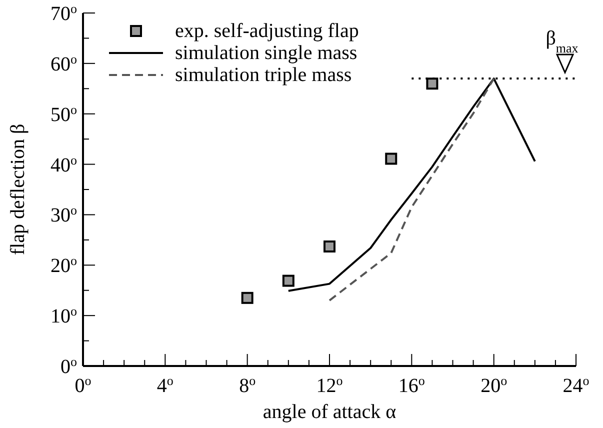 The width and height of the screenshot is (603, 428). What do you see at coordinates (263, 75) in the screenshot?
I see `legend-label: simulation triple mass` at bounding box center [263, 75].